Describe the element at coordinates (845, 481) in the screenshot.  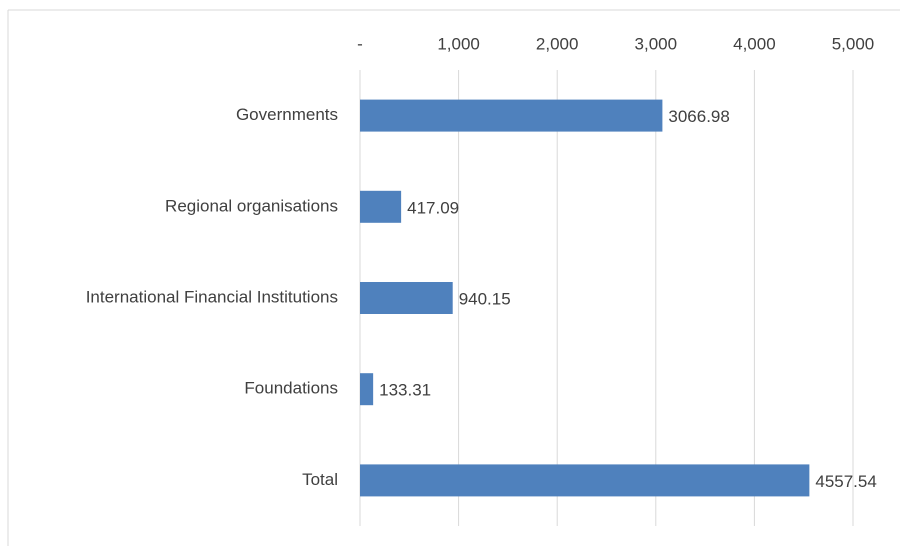
I see `data-label: 4557.54` at that location.